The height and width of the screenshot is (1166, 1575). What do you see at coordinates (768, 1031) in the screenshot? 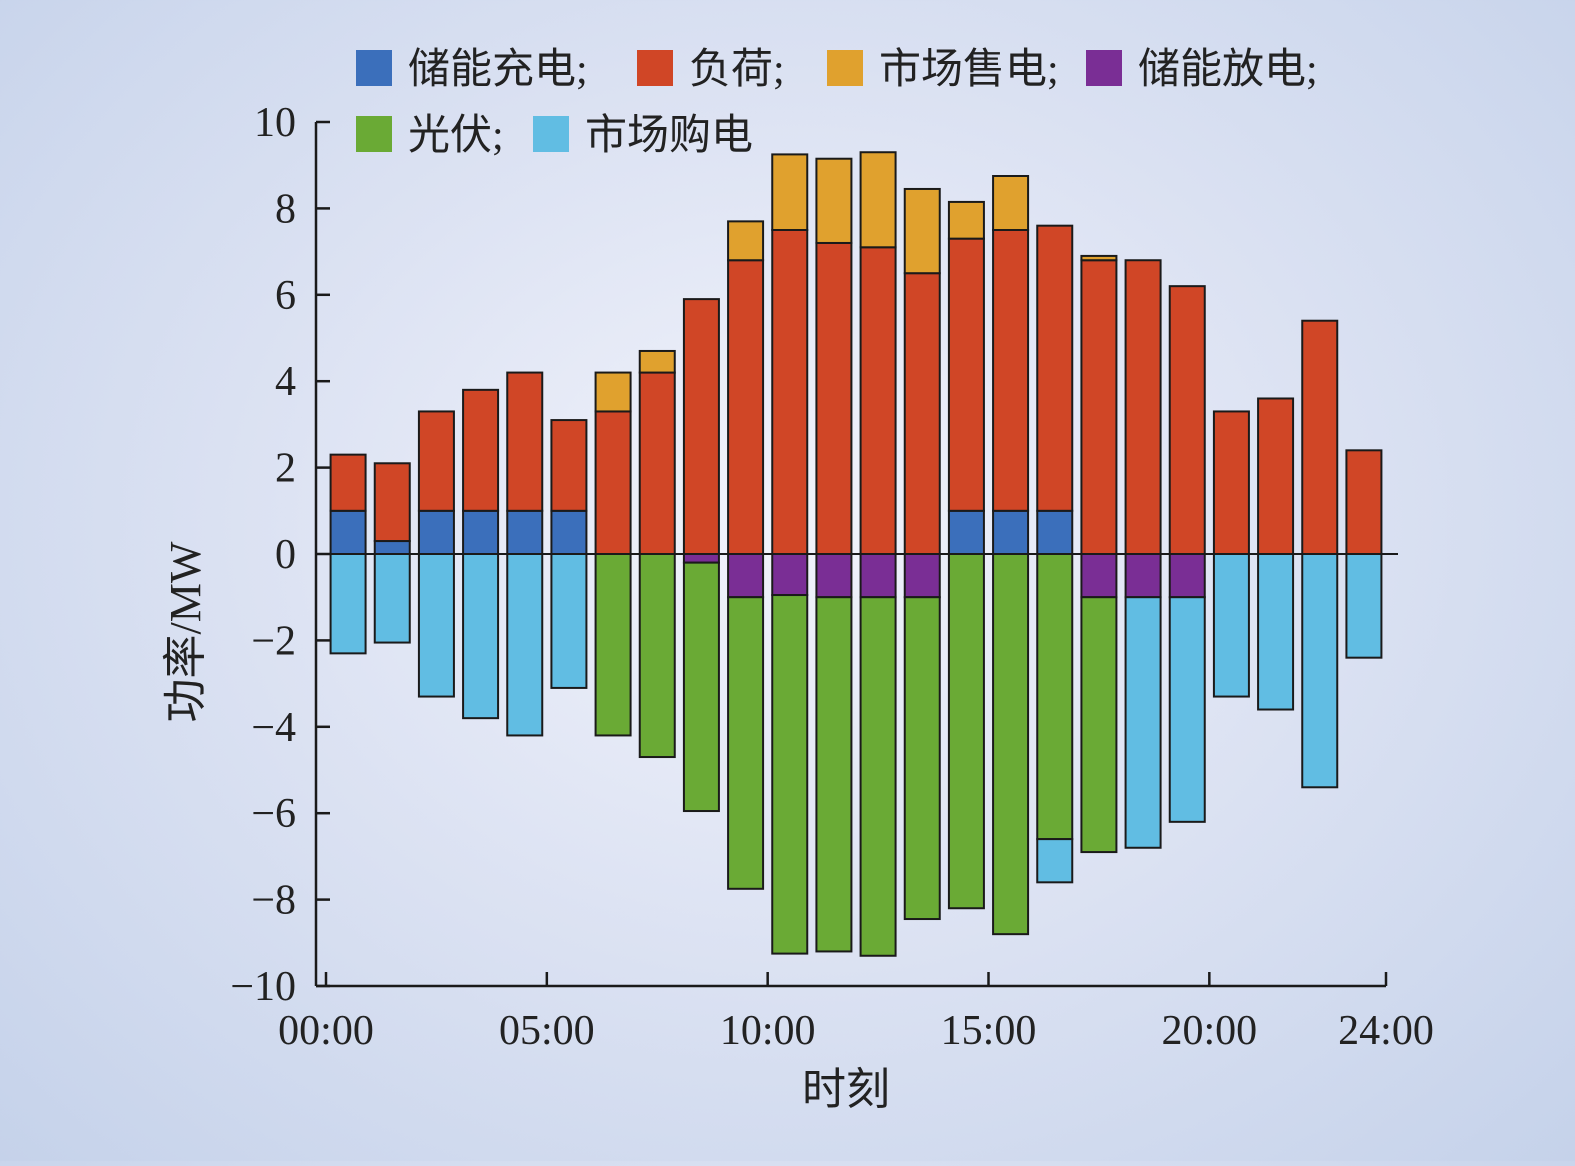
I see `x-tick-label: 10:00` at bounding box center [768, 1031].